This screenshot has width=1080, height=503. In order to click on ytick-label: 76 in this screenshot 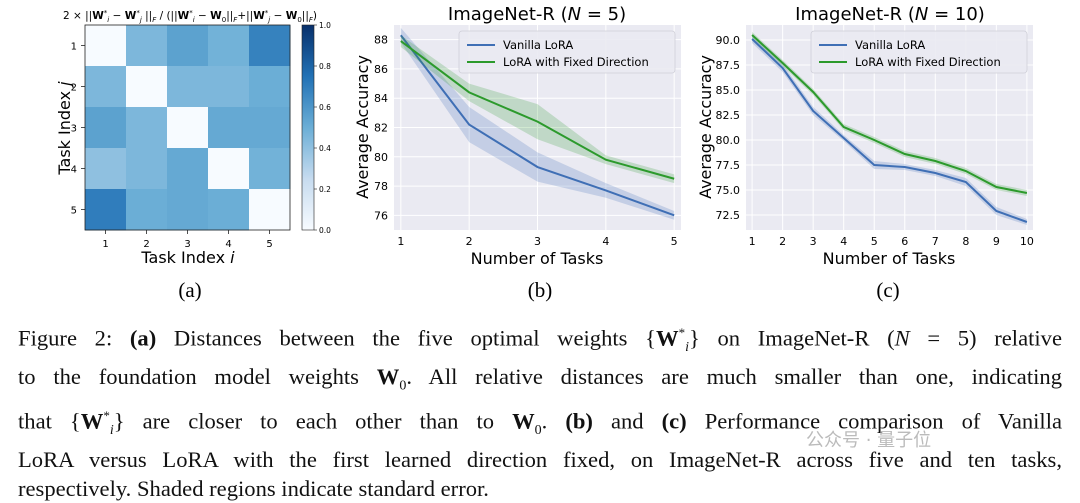, I will do `click(381, 215)`.